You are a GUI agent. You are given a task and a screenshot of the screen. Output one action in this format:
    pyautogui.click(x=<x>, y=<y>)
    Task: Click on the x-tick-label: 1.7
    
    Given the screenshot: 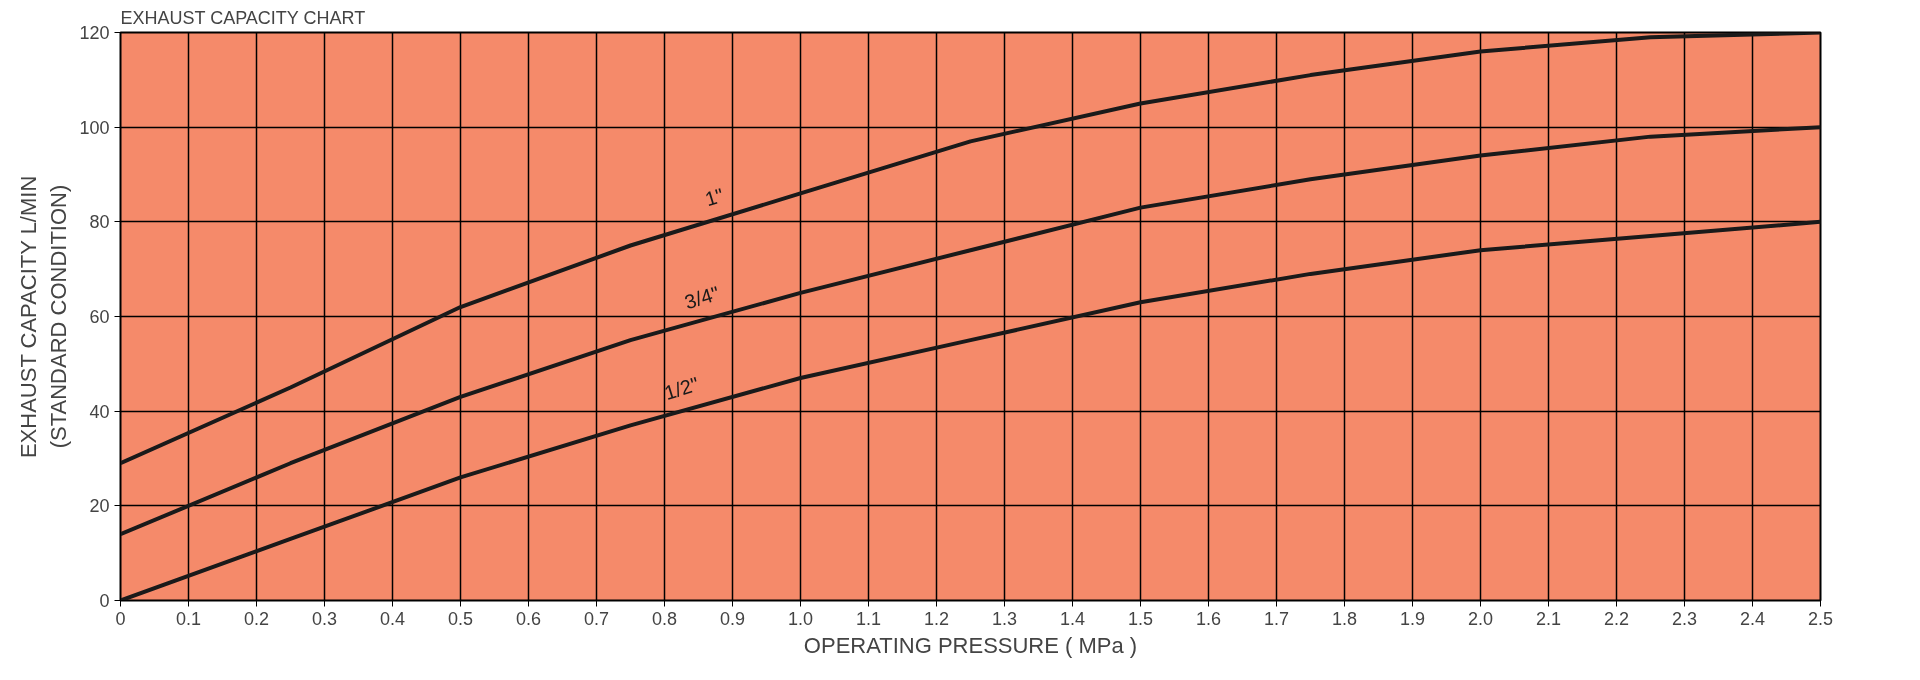 What is the action you would take?
    pyautogui.click(x=1276, y=618)
    